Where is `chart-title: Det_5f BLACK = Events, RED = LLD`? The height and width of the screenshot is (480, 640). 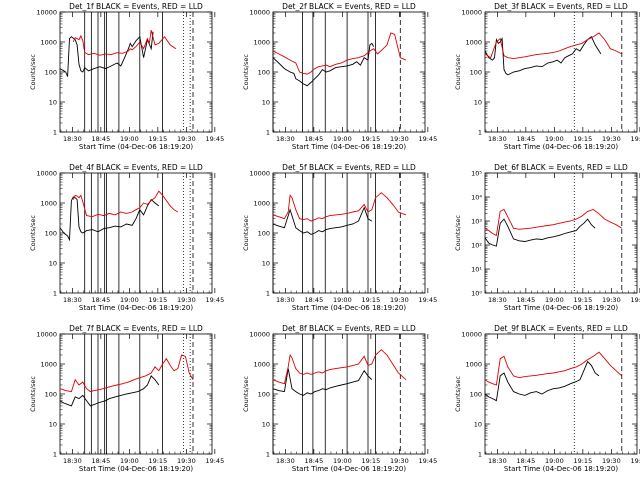
chart-title: Det_5f BLACK = Events, RED = LLD is located at coordinates (349, 167).